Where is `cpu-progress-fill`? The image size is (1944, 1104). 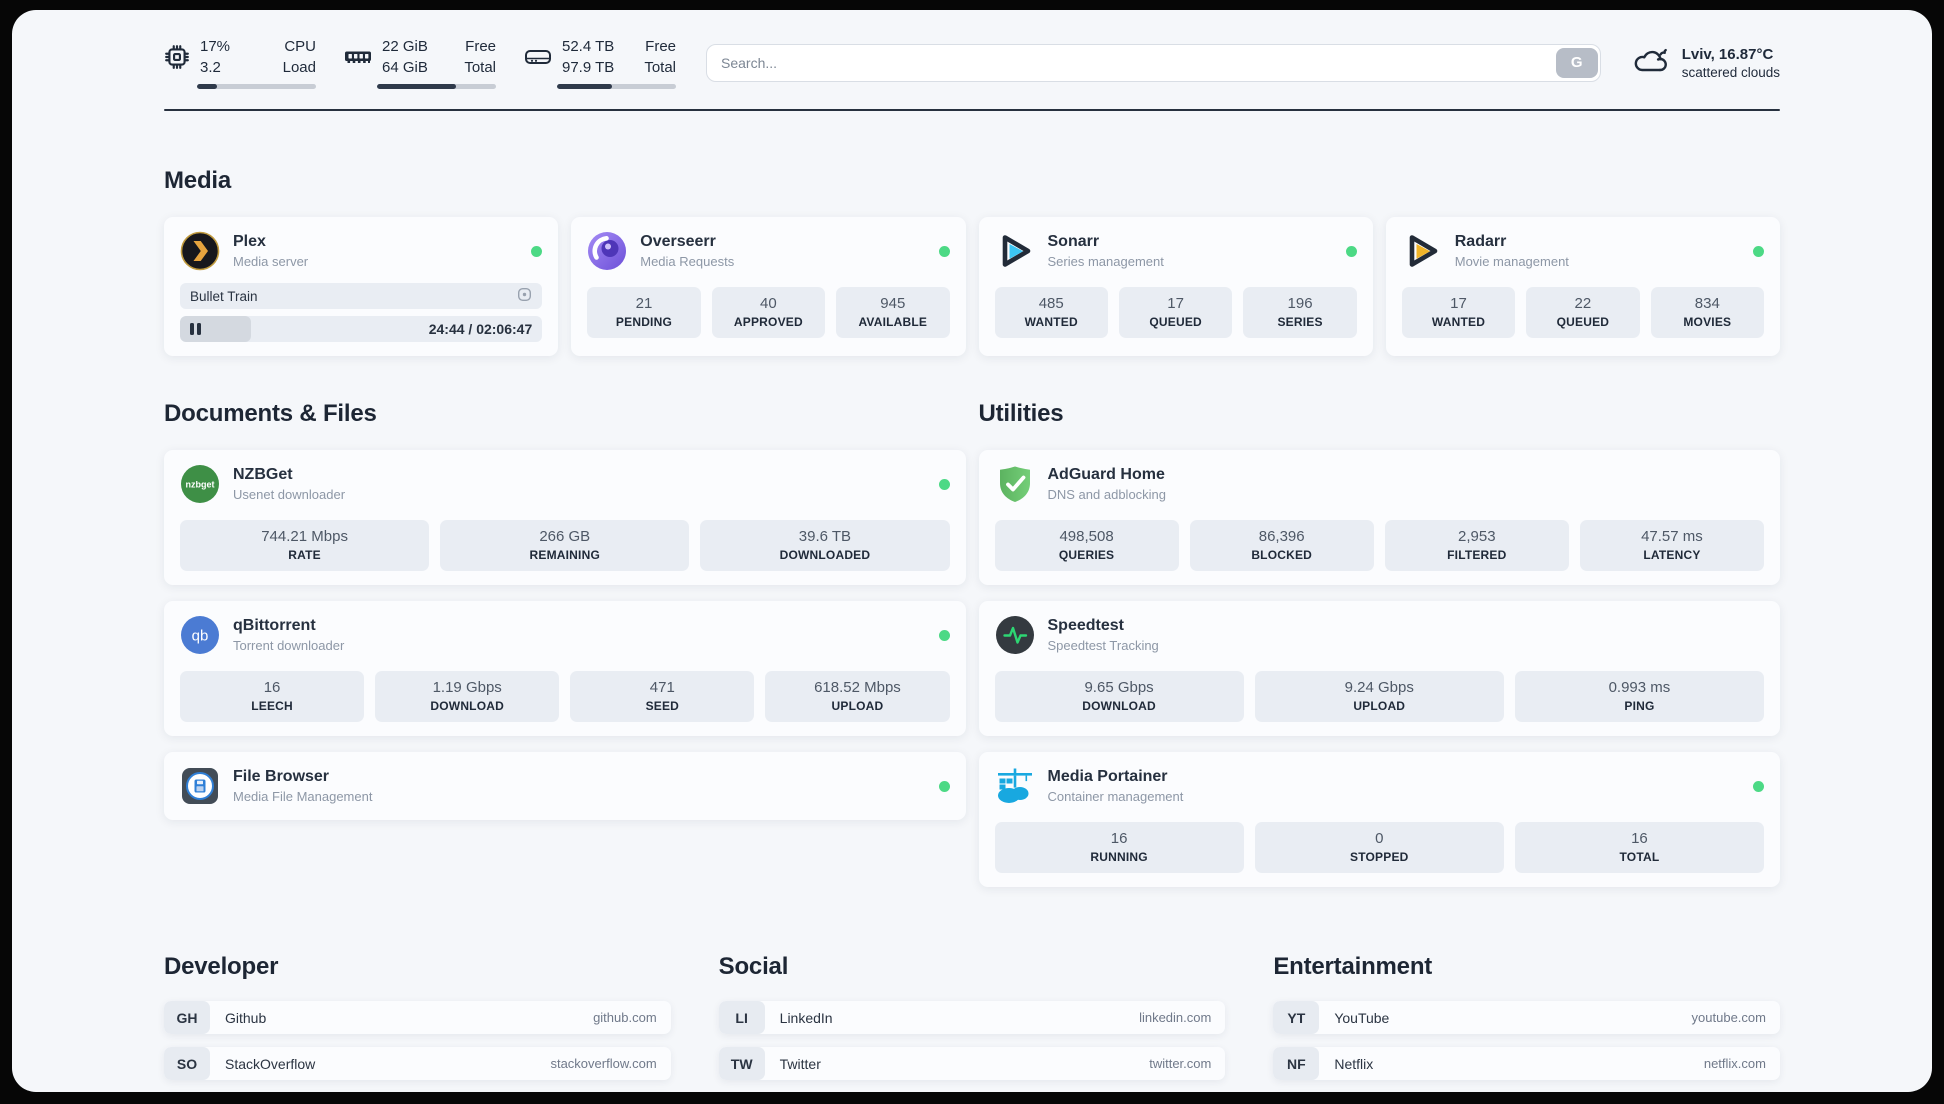 cpu-progress-fill is located at coordinates (207, 86).